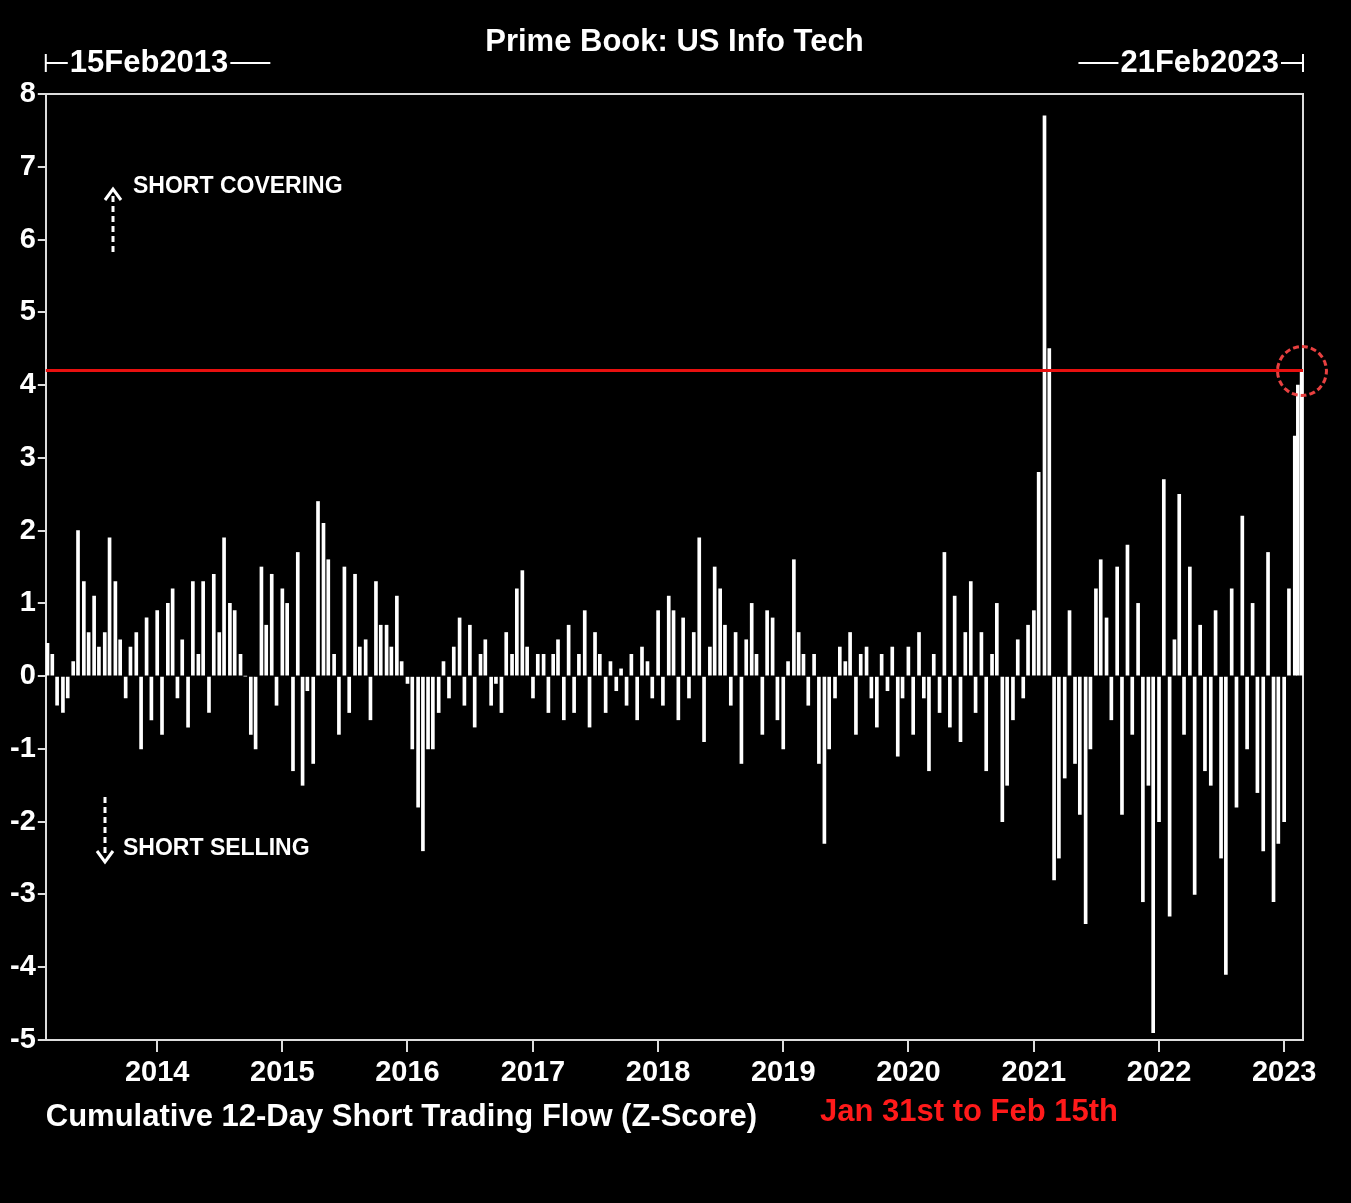 The image size is (1351, 1203). Describe the element at coordinates (157, 1071) in the screenshot. I see `x-tick-label: 2014` at that location.